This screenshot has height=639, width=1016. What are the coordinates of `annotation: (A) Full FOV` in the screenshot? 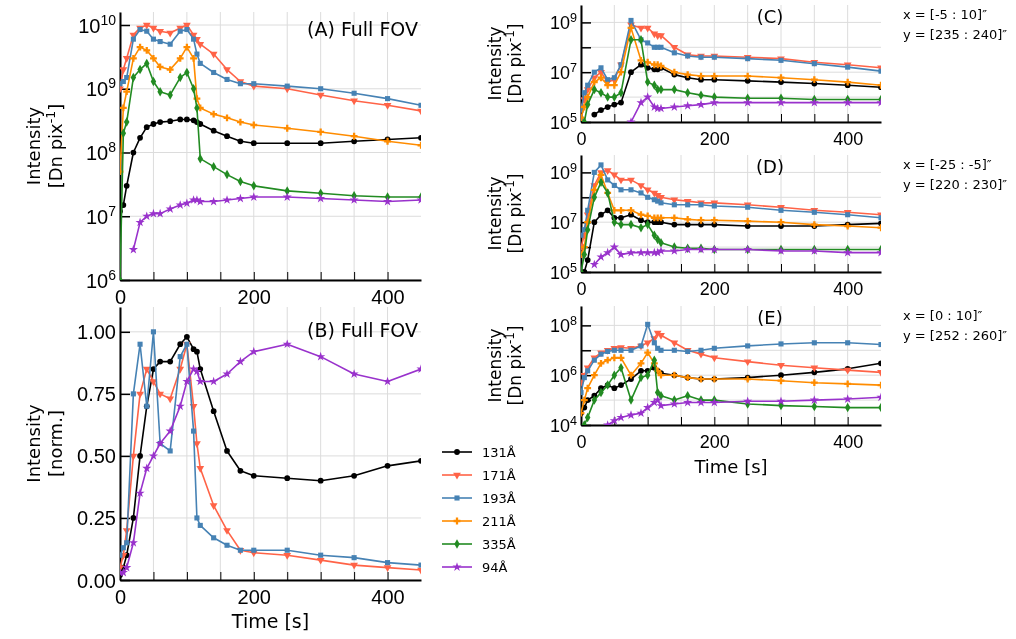 It's located at (362, 29).